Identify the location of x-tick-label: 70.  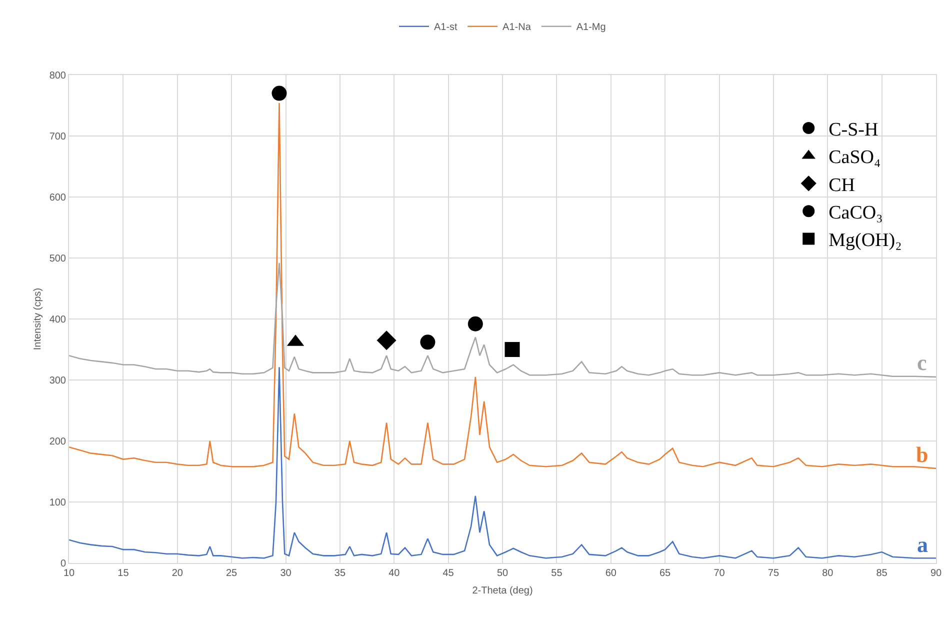
(720, 573).